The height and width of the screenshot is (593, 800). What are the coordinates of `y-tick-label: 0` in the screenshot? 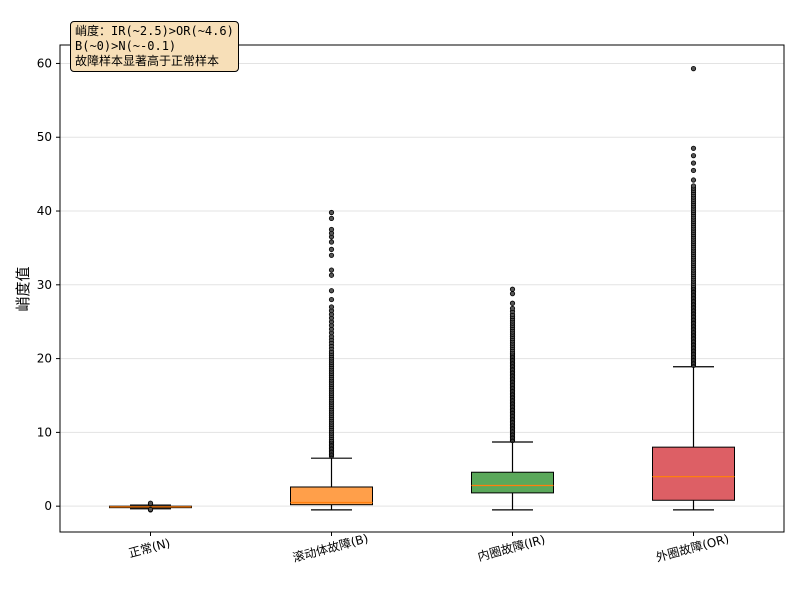 It's located at (48, 506).